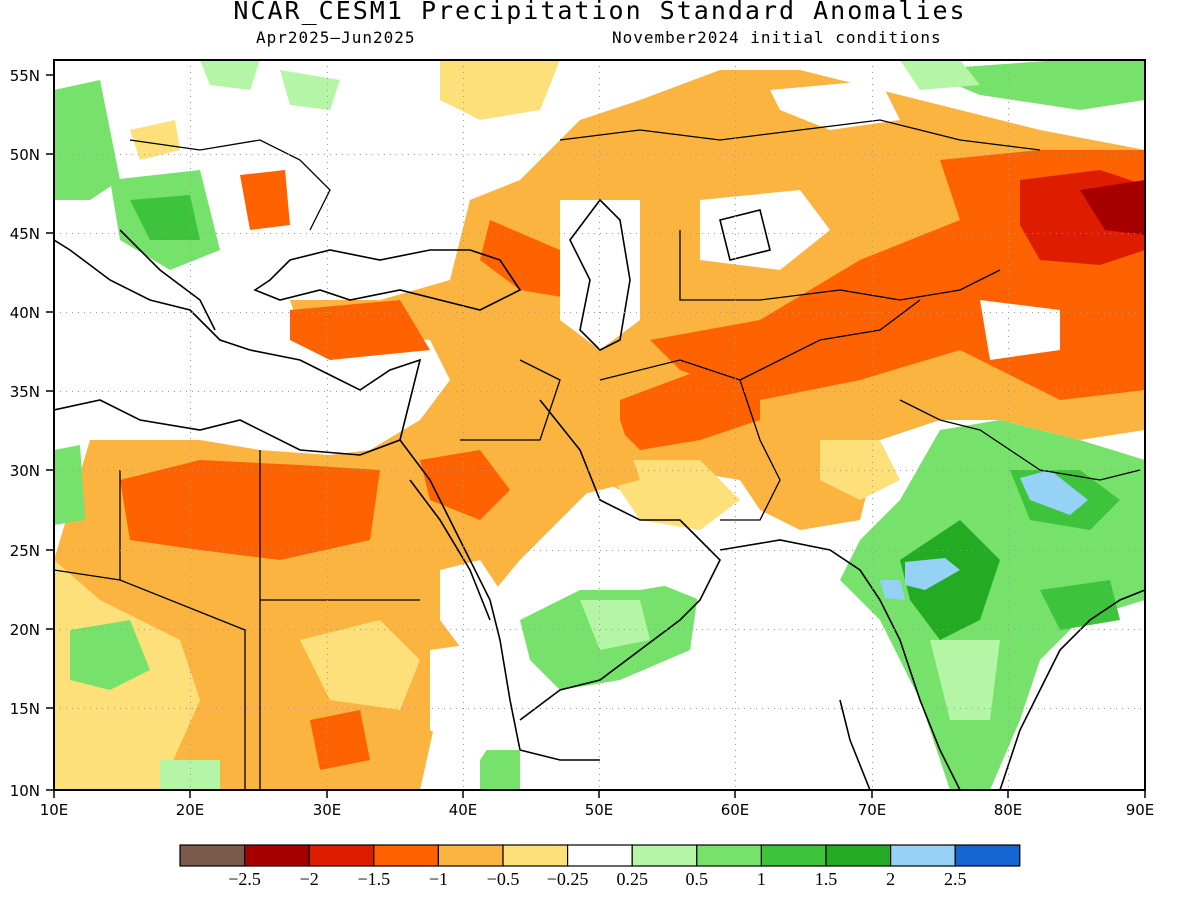  Describe the element at coordinates (336, 37) in the screenshot. I see `season-subtitle: Apr2025–Jun2025` at that location.